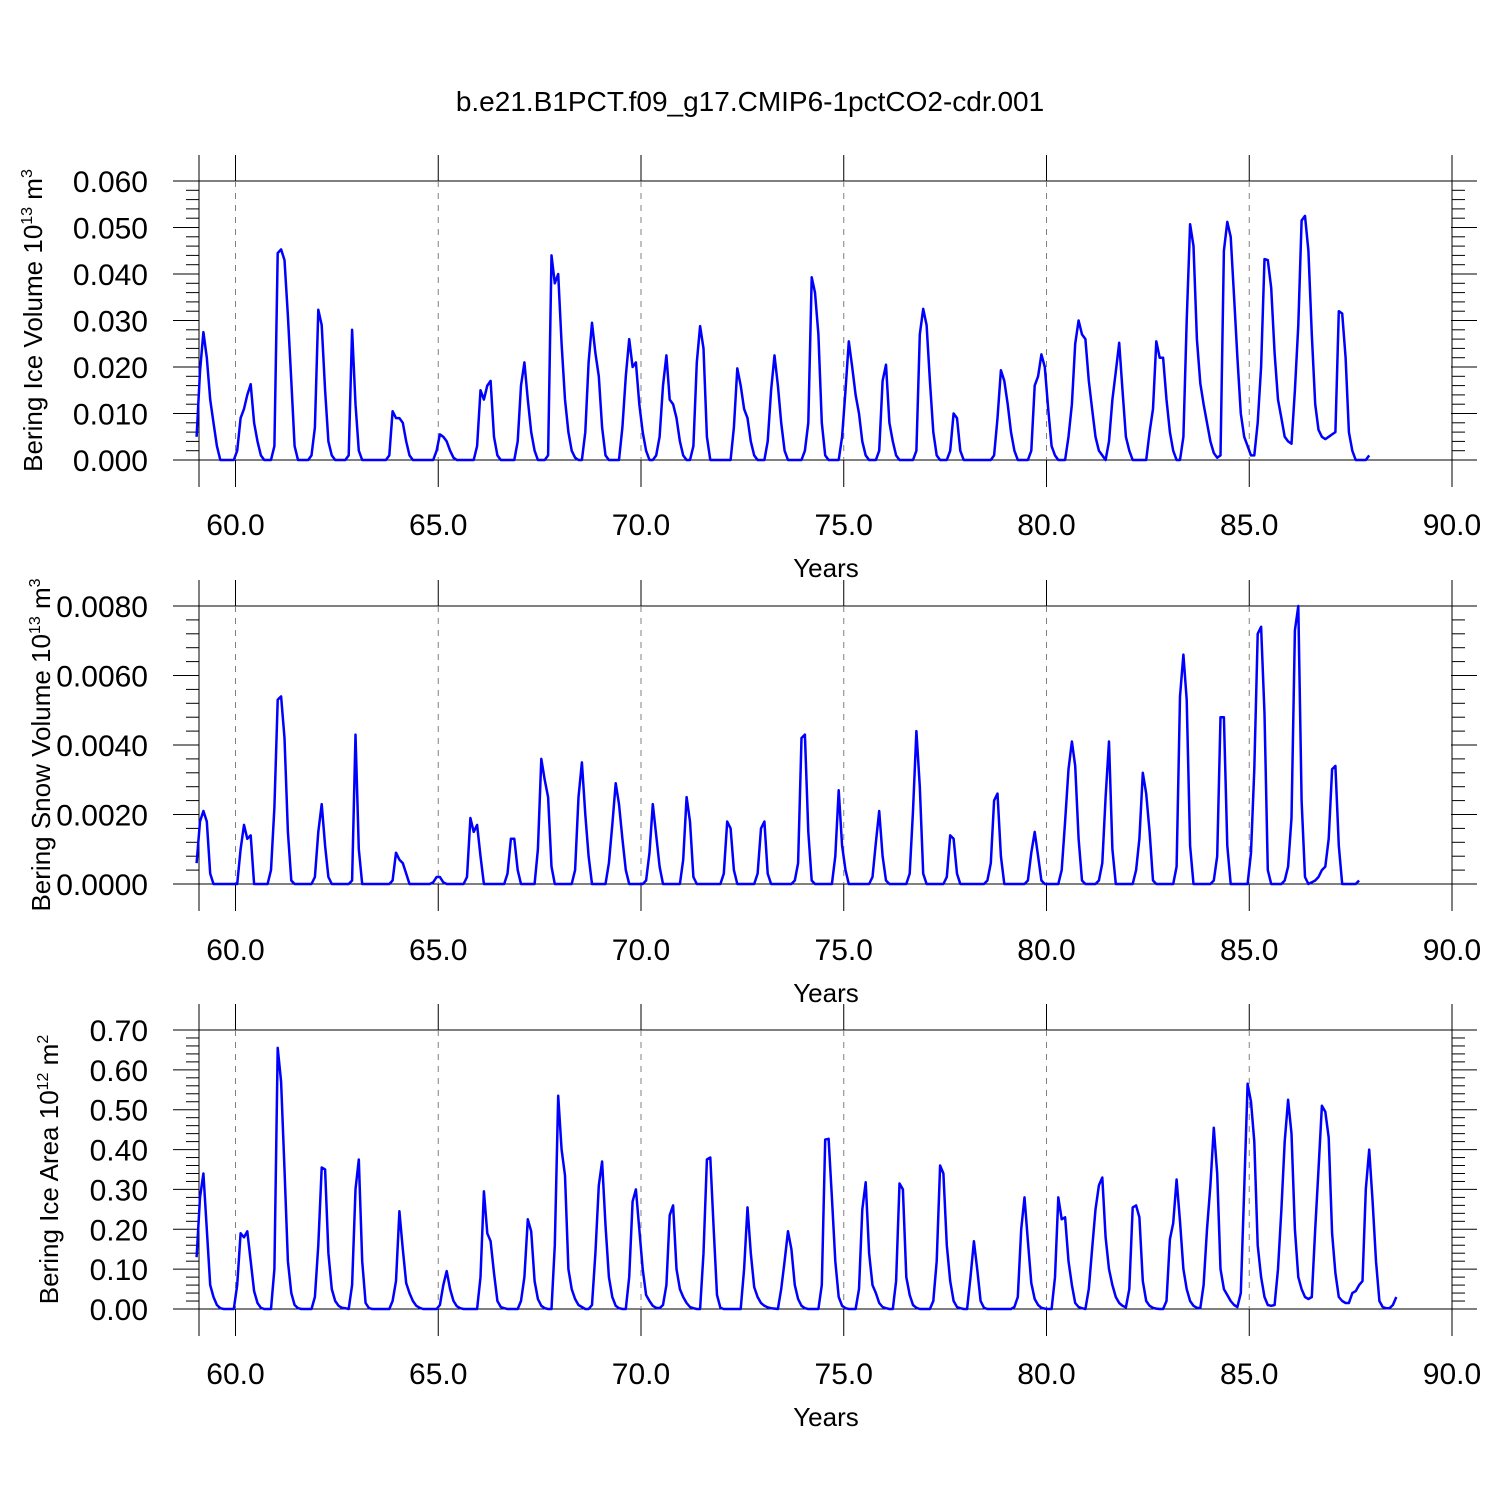 The height and width of the screenshot is (1500, 1500). What do you see at coordinates (119, 1190) in the screenshot?
I see `panel-3-y-tick-label: 0.30` at bounding box center [119, 1190].